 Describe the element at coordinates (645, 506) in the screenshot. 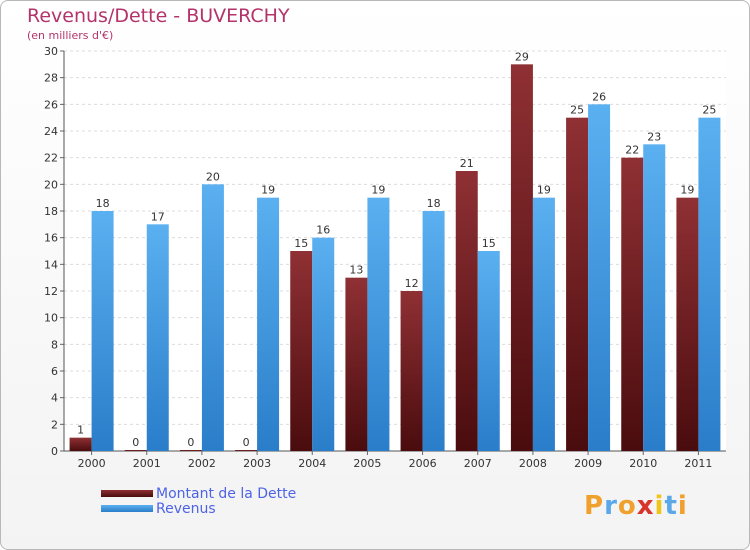

I see `logo-letter: x` at that location.